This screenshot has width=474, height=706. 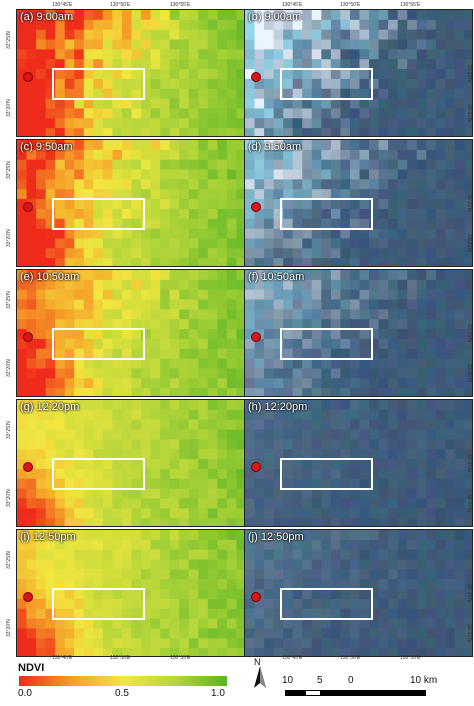 I want to click on map-panel-2: (b) 9:00am, so click(x=358, y=73).